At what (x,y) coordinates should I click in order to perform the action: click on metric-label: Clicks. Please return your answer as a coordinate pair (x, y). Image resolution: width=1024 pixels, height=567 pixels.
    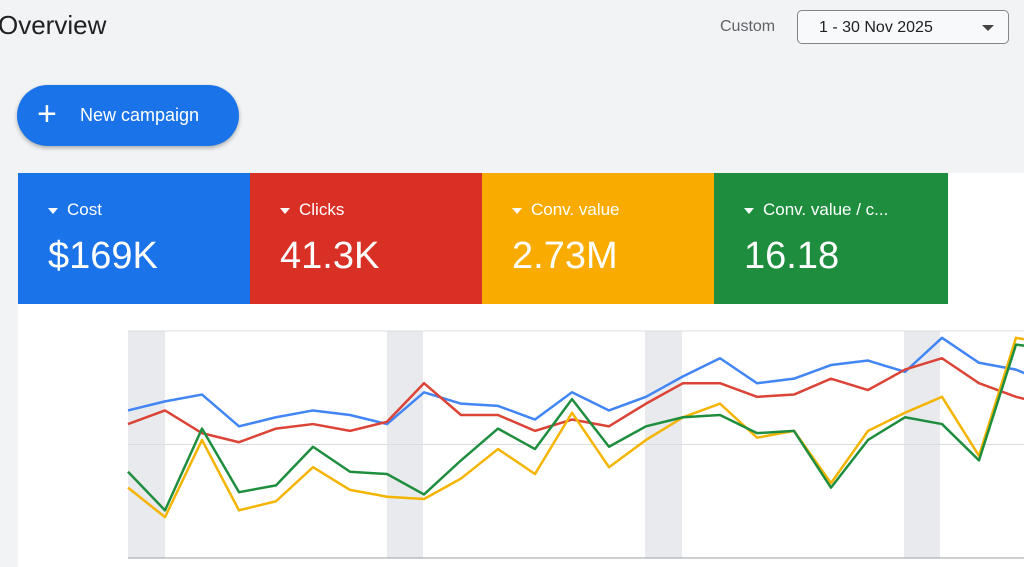
    Looking at the image, I should click on (312, 210).